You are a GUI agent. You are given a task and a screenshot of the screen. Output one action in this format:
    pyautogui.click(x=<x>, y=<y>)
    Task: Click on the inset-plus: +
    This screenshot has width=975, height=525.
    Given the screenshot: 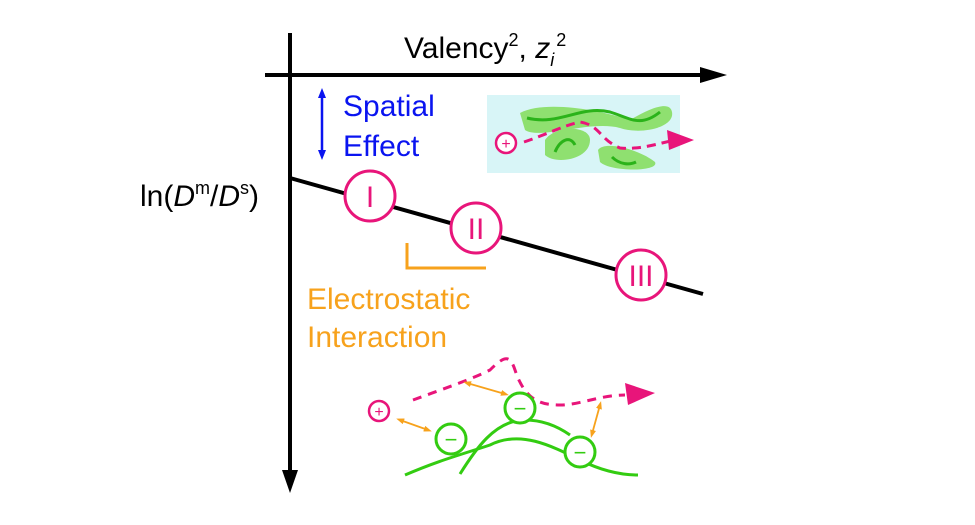 What is the action you would take?
    pyautogui.click(x=505, y=144)
    